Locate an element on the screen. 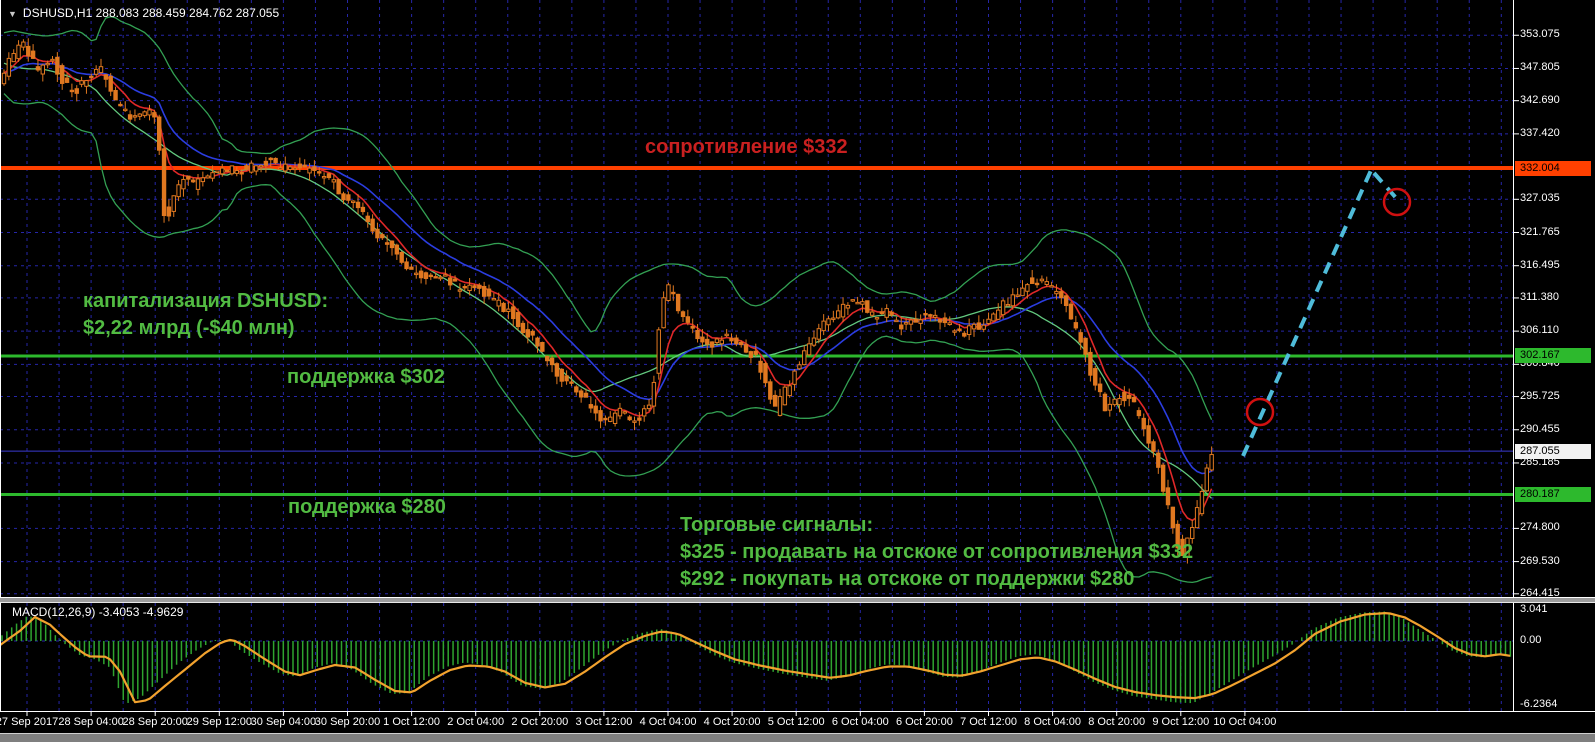 Image resolution: width=1595 pixels, height=742 pixels. symbol-dropdown-icon: ▼ is located at coordinates (12, 14).